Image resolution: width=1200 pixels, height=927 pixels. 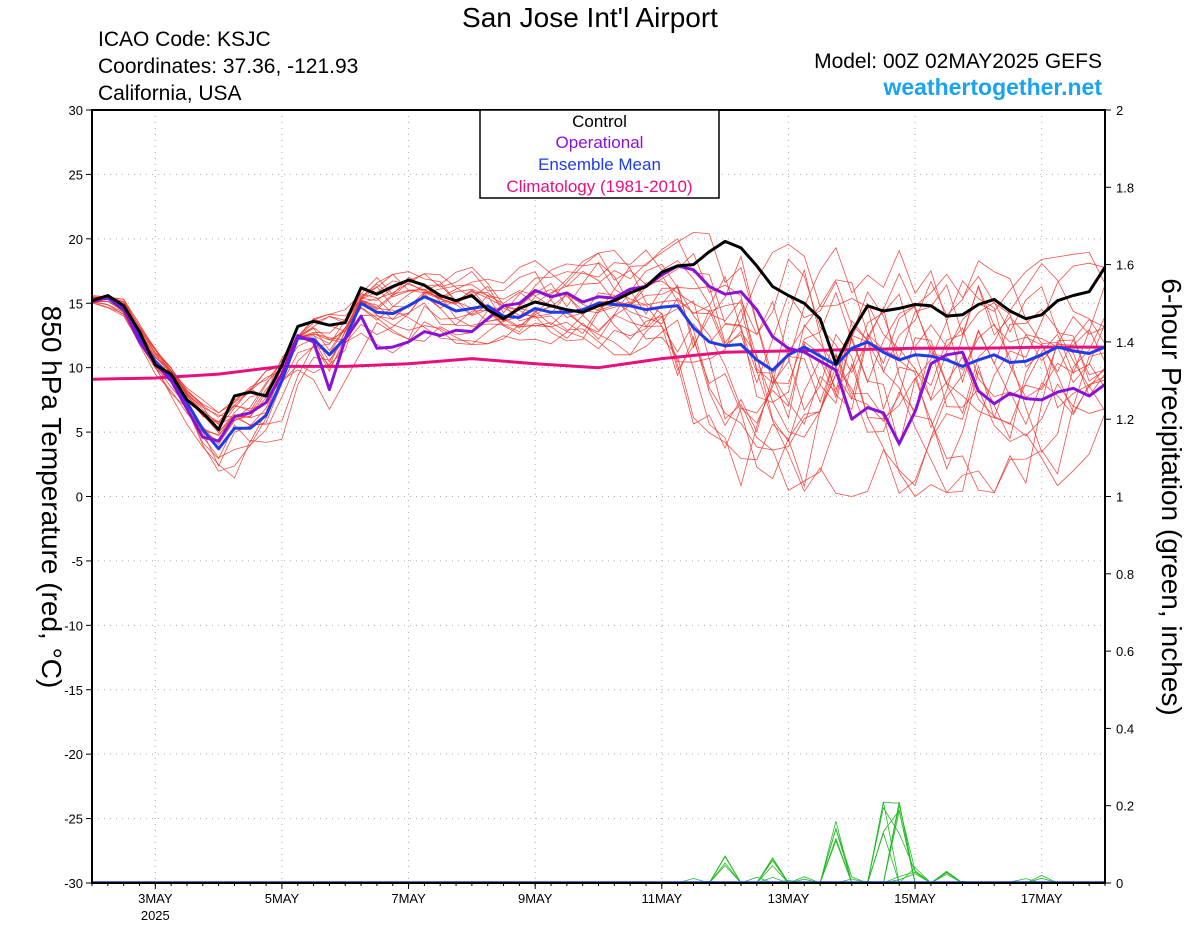 What do you see at coordinates (1125, 187) in the screenshot?
I see `y2-tick-label: 1.8` at bounding box center [1125, 187].